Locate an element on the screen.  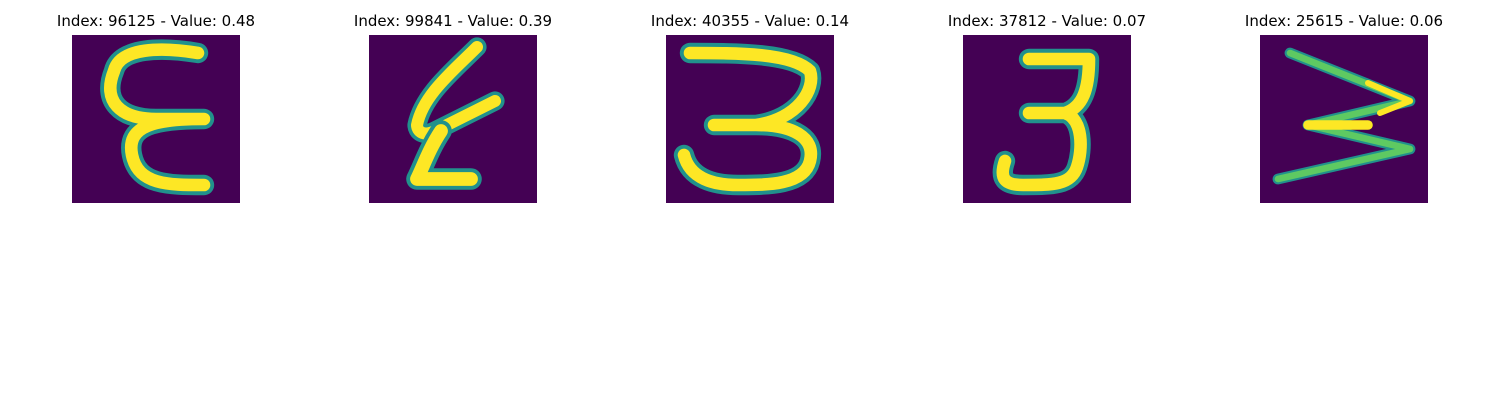
panel-5: Index: 25615 - Value: 0.06 is located at coordinates (1344, 105).